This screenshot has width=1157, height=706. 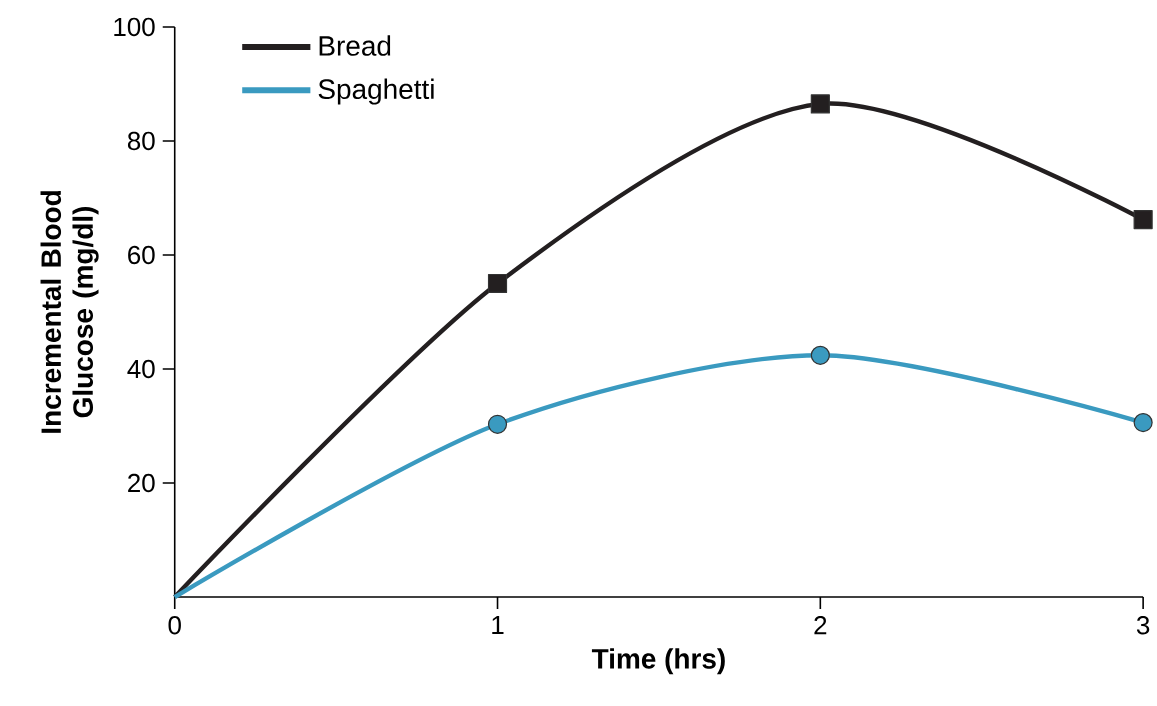 What do you see at coordinates (141, 483) in the screenshot?
I see `y-tick-label: 20` at bounding box center [141, 483].